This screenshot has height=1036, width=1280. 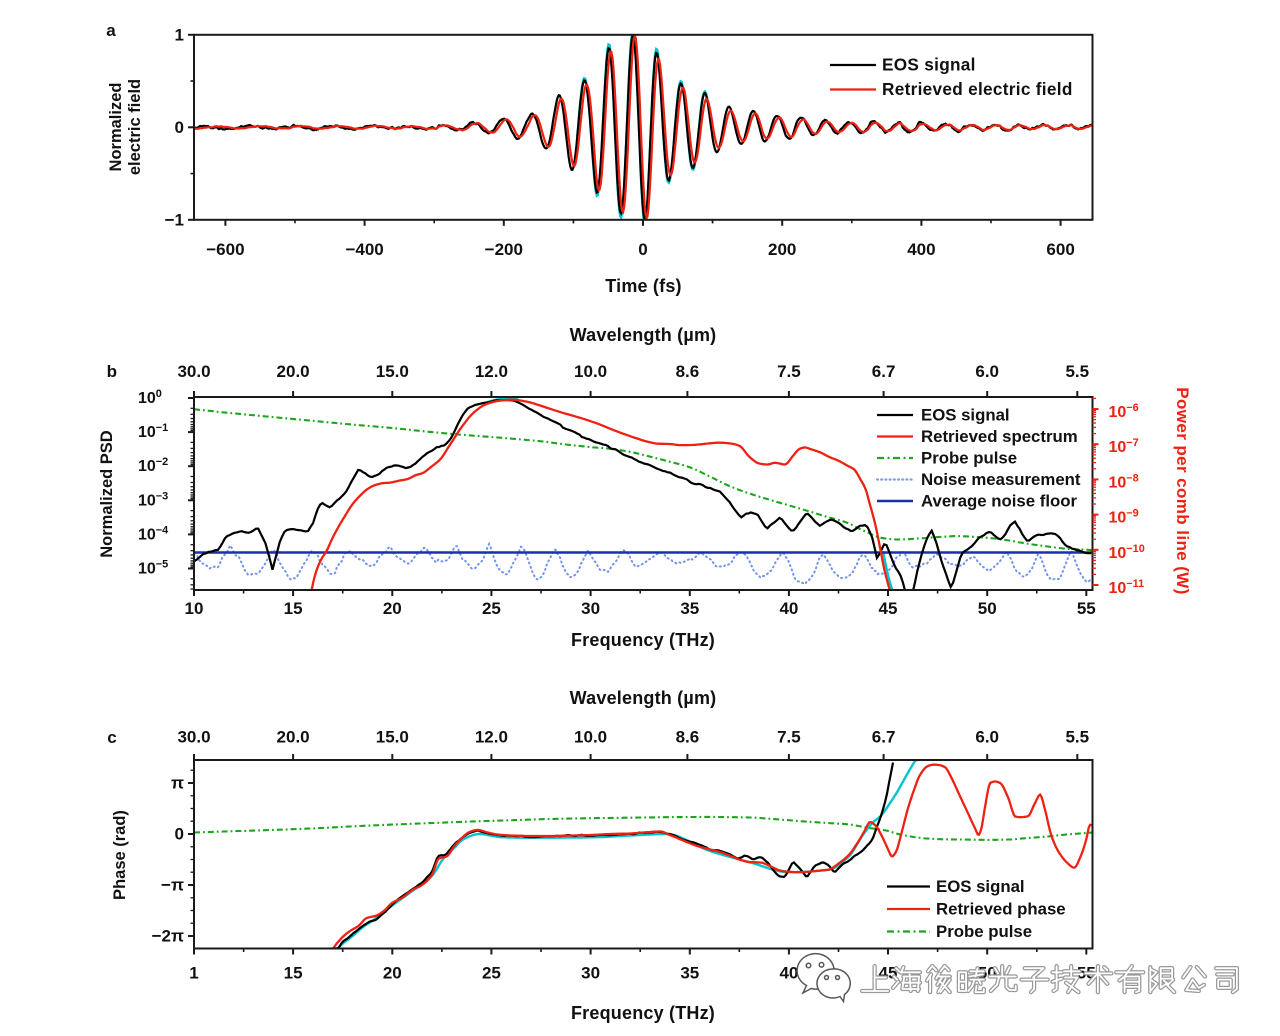 What do you see at coordinates (107, 494) in the screenshot?
I see `svg-text: Normalized PSD` at bounding box center [107, 494].